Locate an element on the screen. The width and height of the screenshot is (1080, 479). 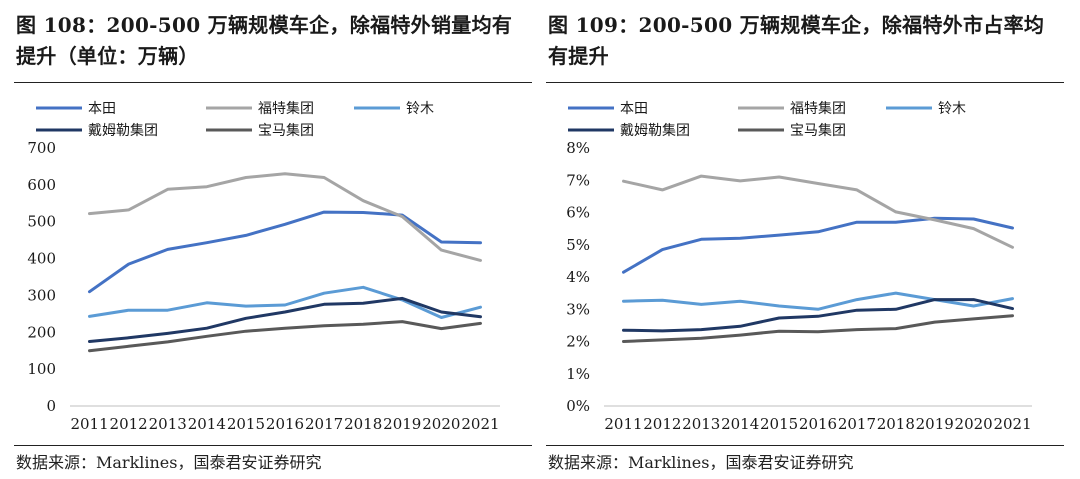
y-tick-label: 300 is located at coordinates (41, 295).